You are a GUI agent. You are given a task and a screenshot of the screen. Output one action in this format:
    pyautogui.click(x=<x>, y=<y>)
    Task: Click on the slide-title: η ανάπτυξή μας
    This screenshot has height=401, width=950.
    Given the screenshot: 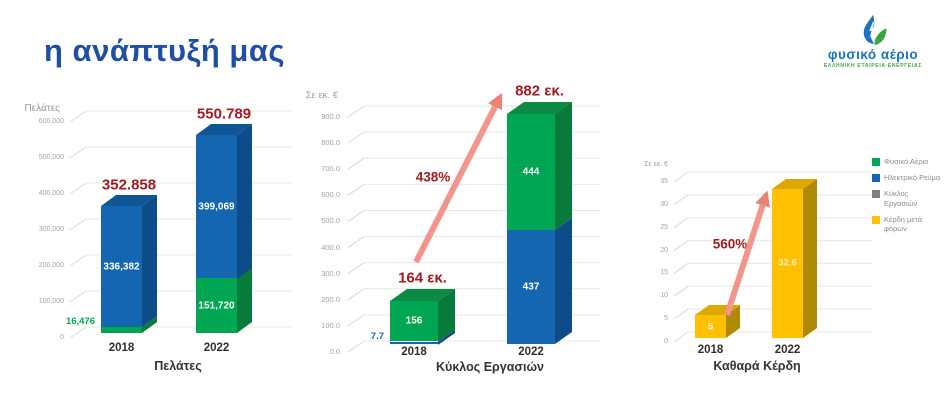 What is the action you would take?
    pyautogui.click(x=165, y=50)
    